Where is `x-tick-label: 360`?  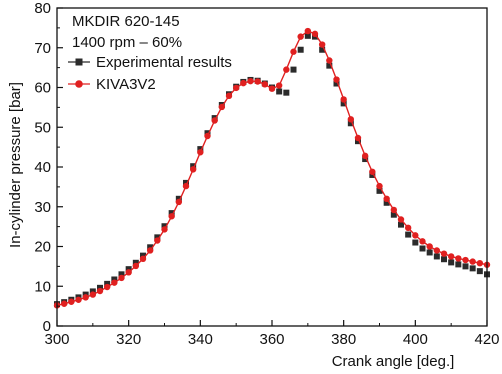 x-tick-label: 360 is located at coordinates (271, 339).